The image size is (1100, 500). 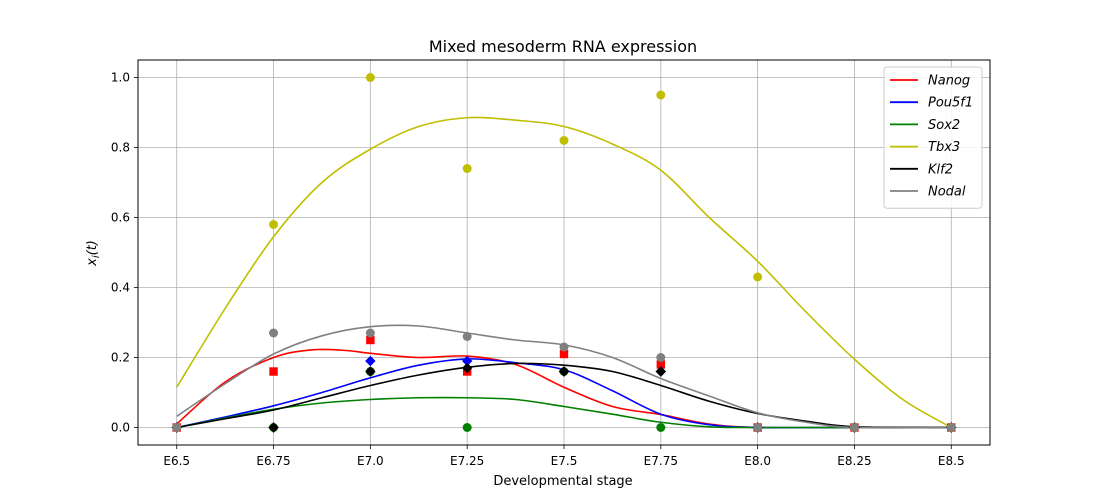 I want to click on y-axis-label: xi(t), so click(x=93, y=253).